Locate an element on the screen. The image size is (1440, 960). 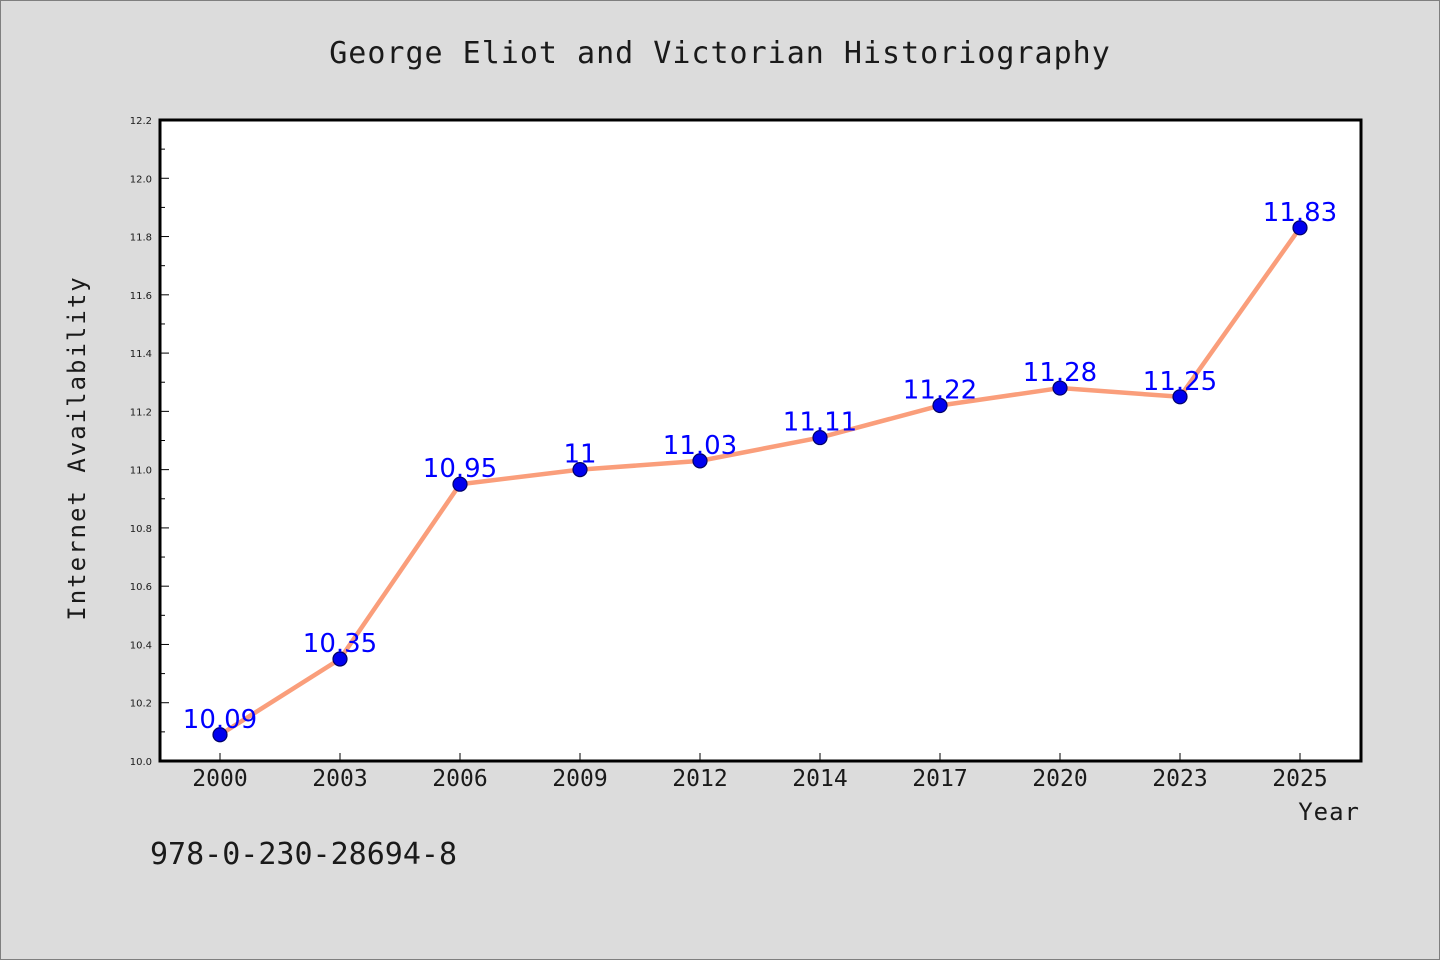
data-label: 11.83 is located at coordinates (1300, 213).